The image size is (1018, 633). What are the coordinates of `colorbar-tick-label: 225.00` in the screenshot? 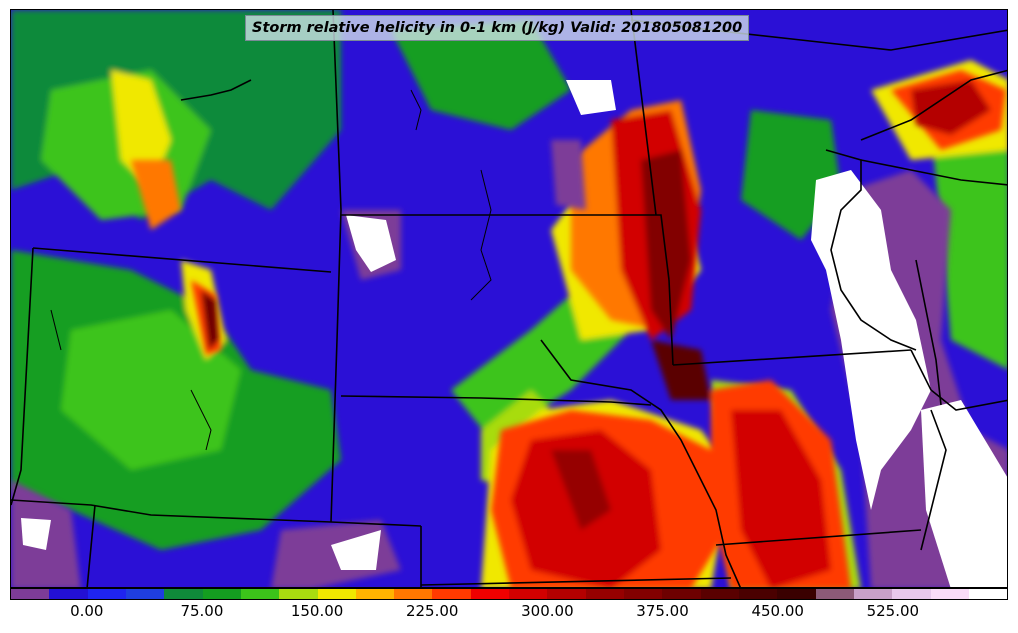 It's located at (432, 611).